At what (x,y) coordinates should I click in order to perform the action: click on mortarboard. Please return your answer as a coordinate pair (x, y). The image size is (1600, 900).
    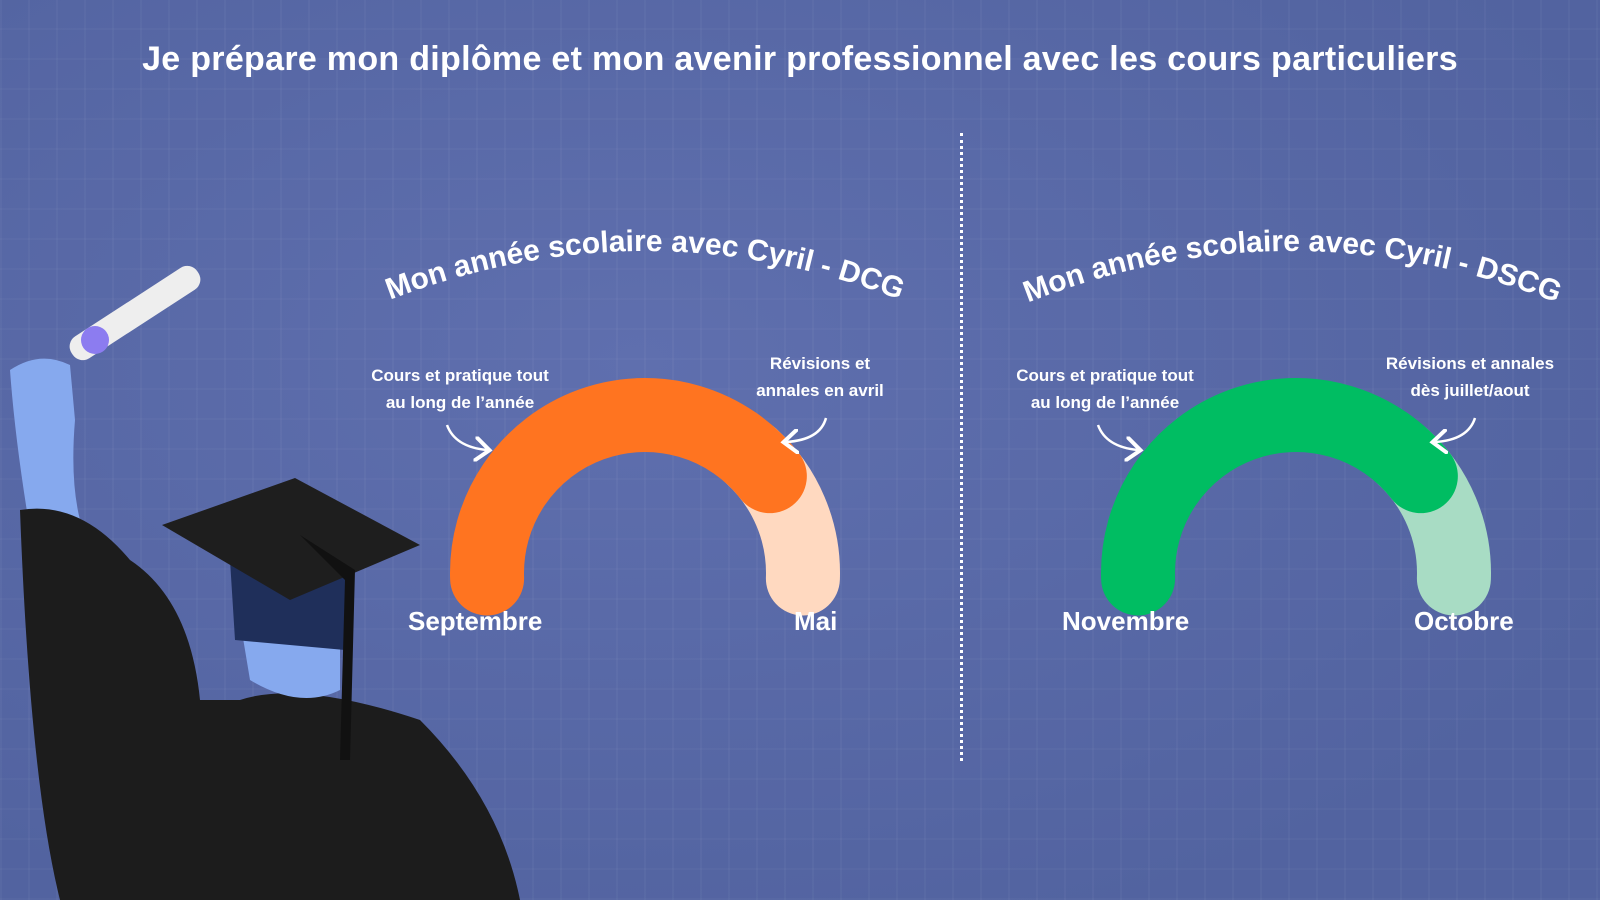
    Looking at the image, I should click on (291, 539).